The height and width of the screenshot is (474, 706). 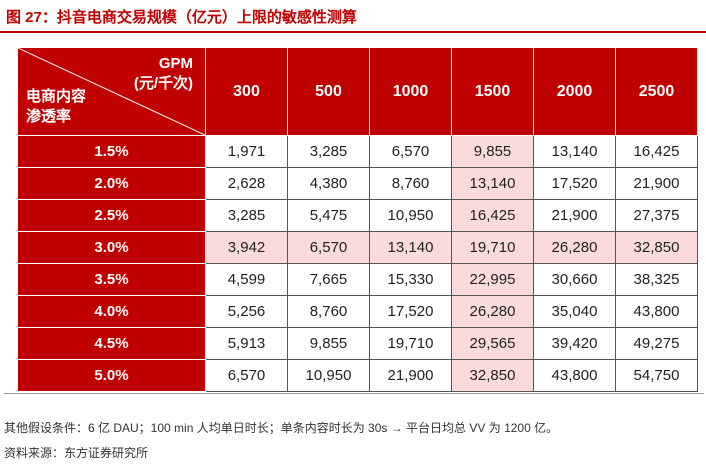 What do you see at coordinates (76, 453) in the screenshot?
I see `source-note: 资料来源：东方证券研究所` at bounding box center [76, 453].